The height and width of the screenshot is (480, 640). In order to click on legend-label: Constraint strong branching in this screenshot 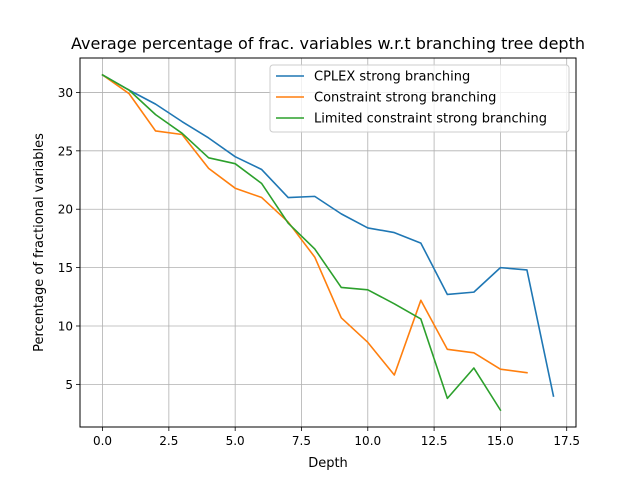, I will do `click(405, 98)`.